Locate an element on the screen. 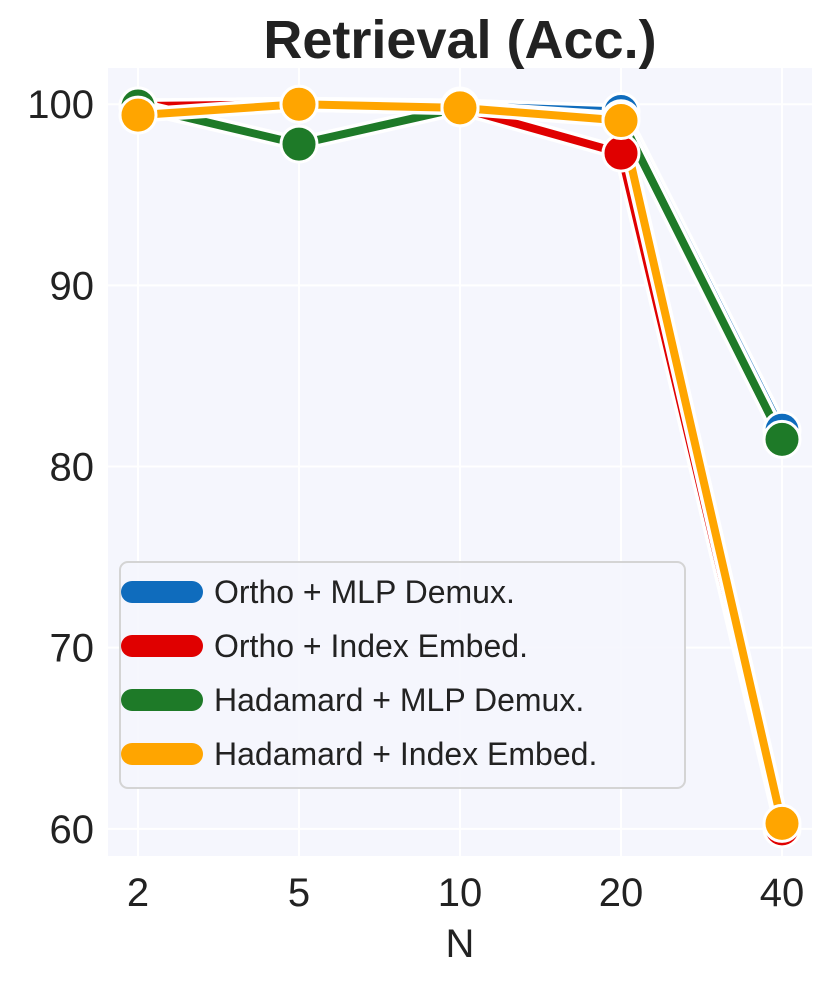  x-axis-ticks: 2 5 10 20 40 is located at coordinates (465, 893).